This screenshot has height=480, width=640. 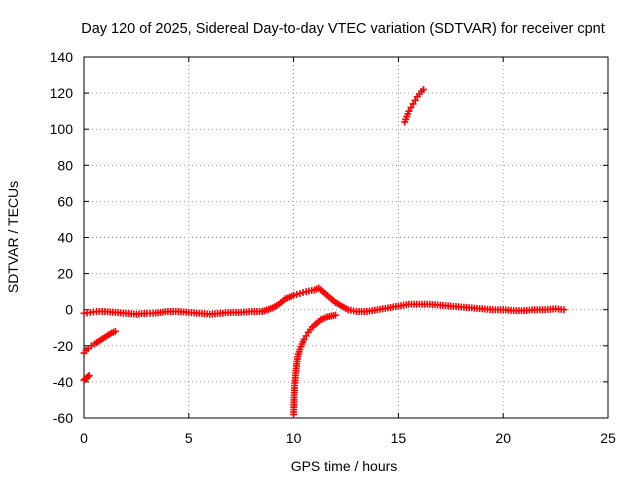 What do you see at coordinates (63, 418) in the screenshot?
I see `y-tick-label: -60` at bounding box center [63, 418].